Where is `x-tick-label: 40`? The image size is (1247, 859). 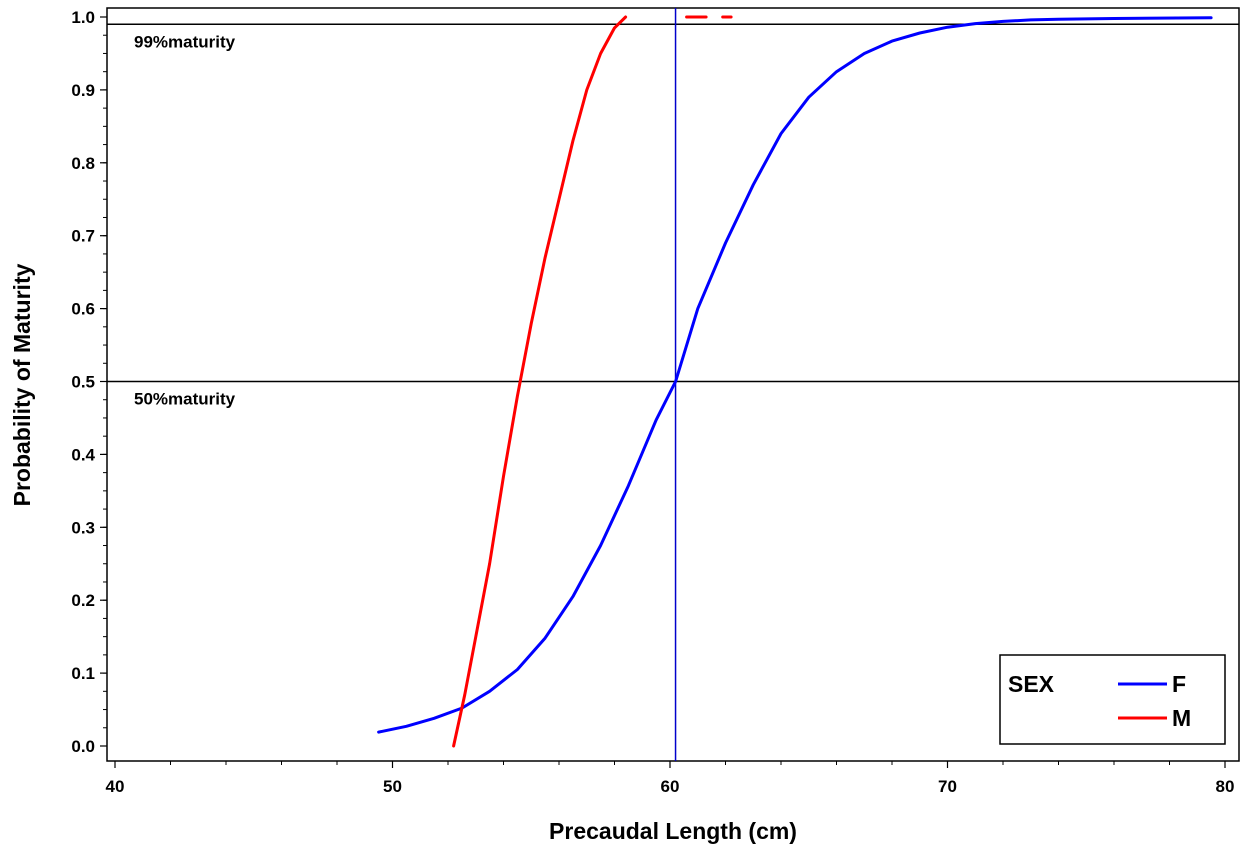 x-tick-label: 40 is located at coordinates (115, 786).